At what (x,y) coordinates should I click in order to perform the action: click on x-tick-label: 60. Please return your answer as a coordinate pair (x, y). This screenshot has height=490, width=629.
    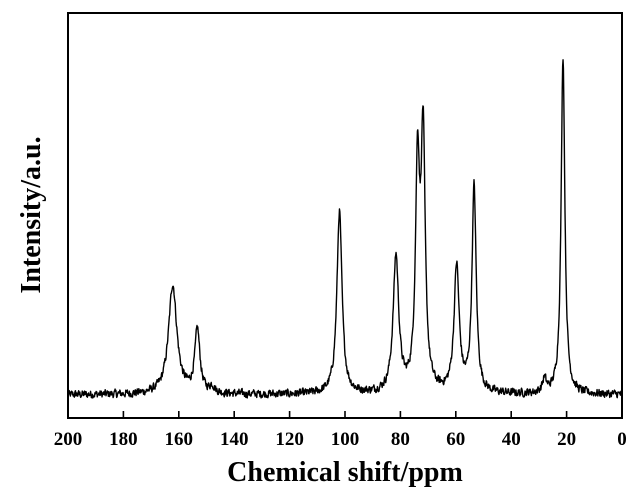
    Looking at the image, I should click on (455, 439).